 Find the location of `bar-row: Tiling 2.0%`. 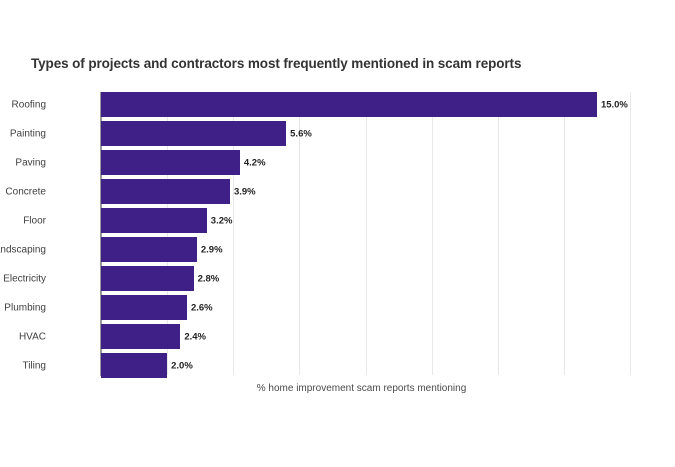

bar-row: Tiling 2.0% is located at coordinates (326, 365).